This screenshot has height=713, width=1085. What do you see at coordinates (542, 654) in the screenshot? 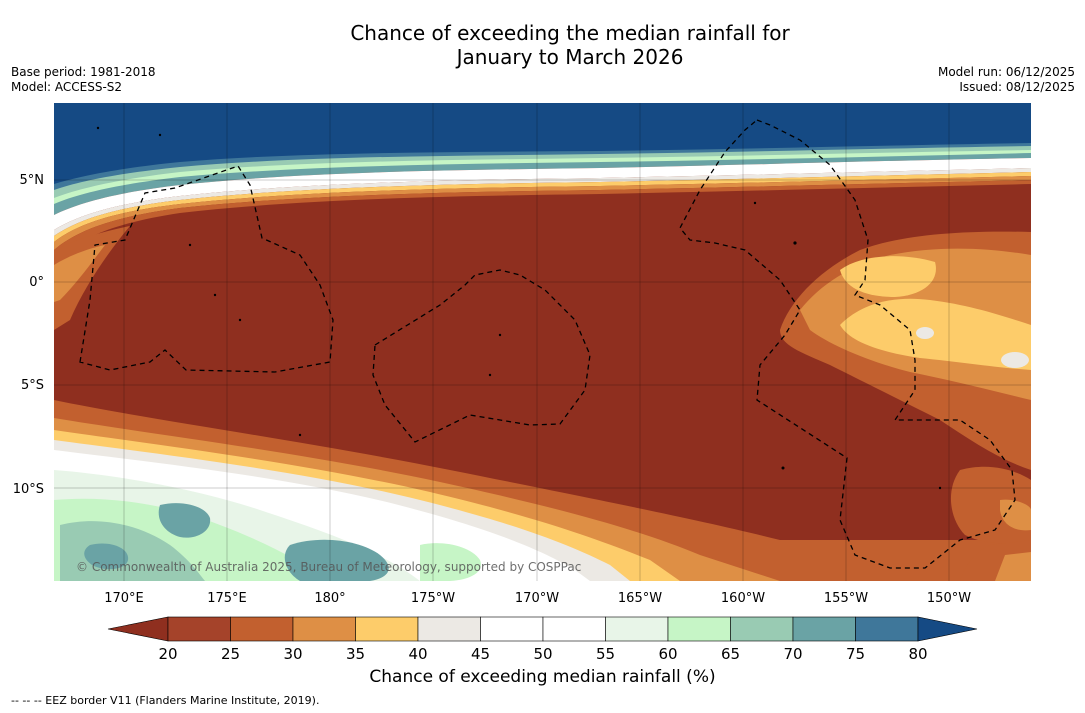
I see `colorbar-tick-label: 50` at bounding box center [542, 654].